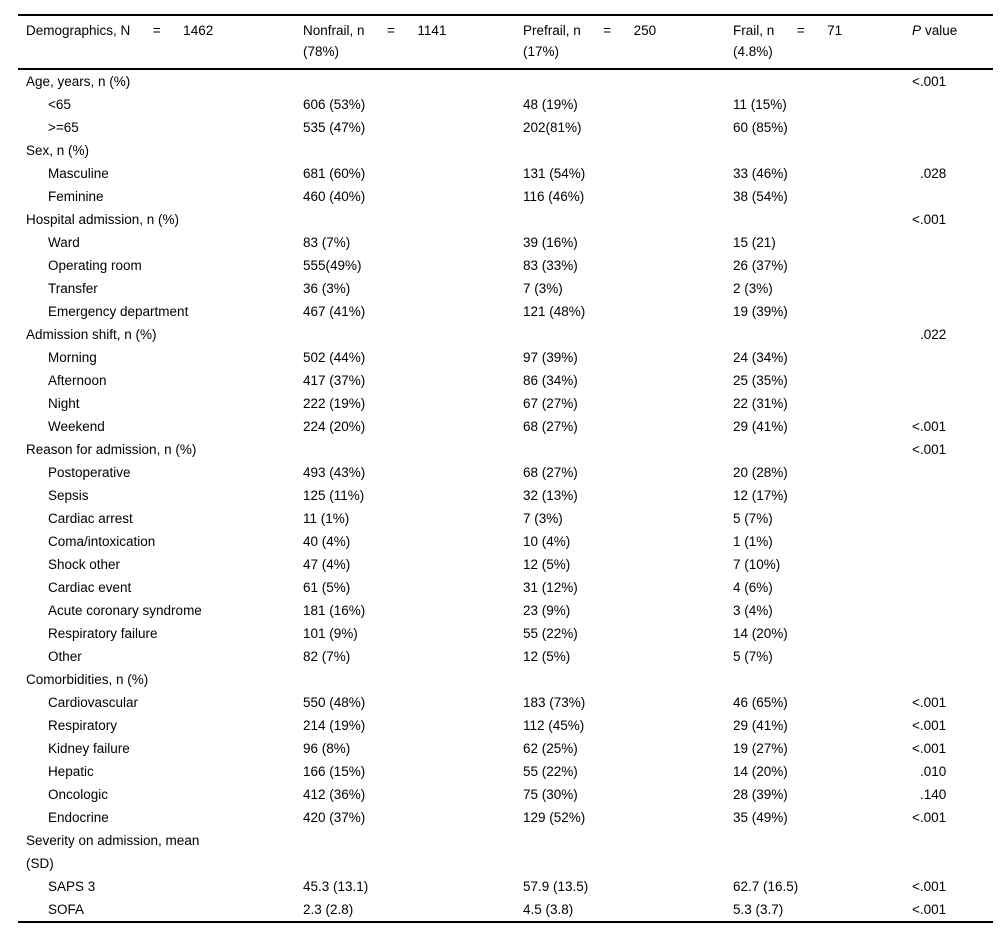  What do you see at coordinates (628, 81) in the screenshot?
I see `cell-prefrail` at bounding box center [628, 81].